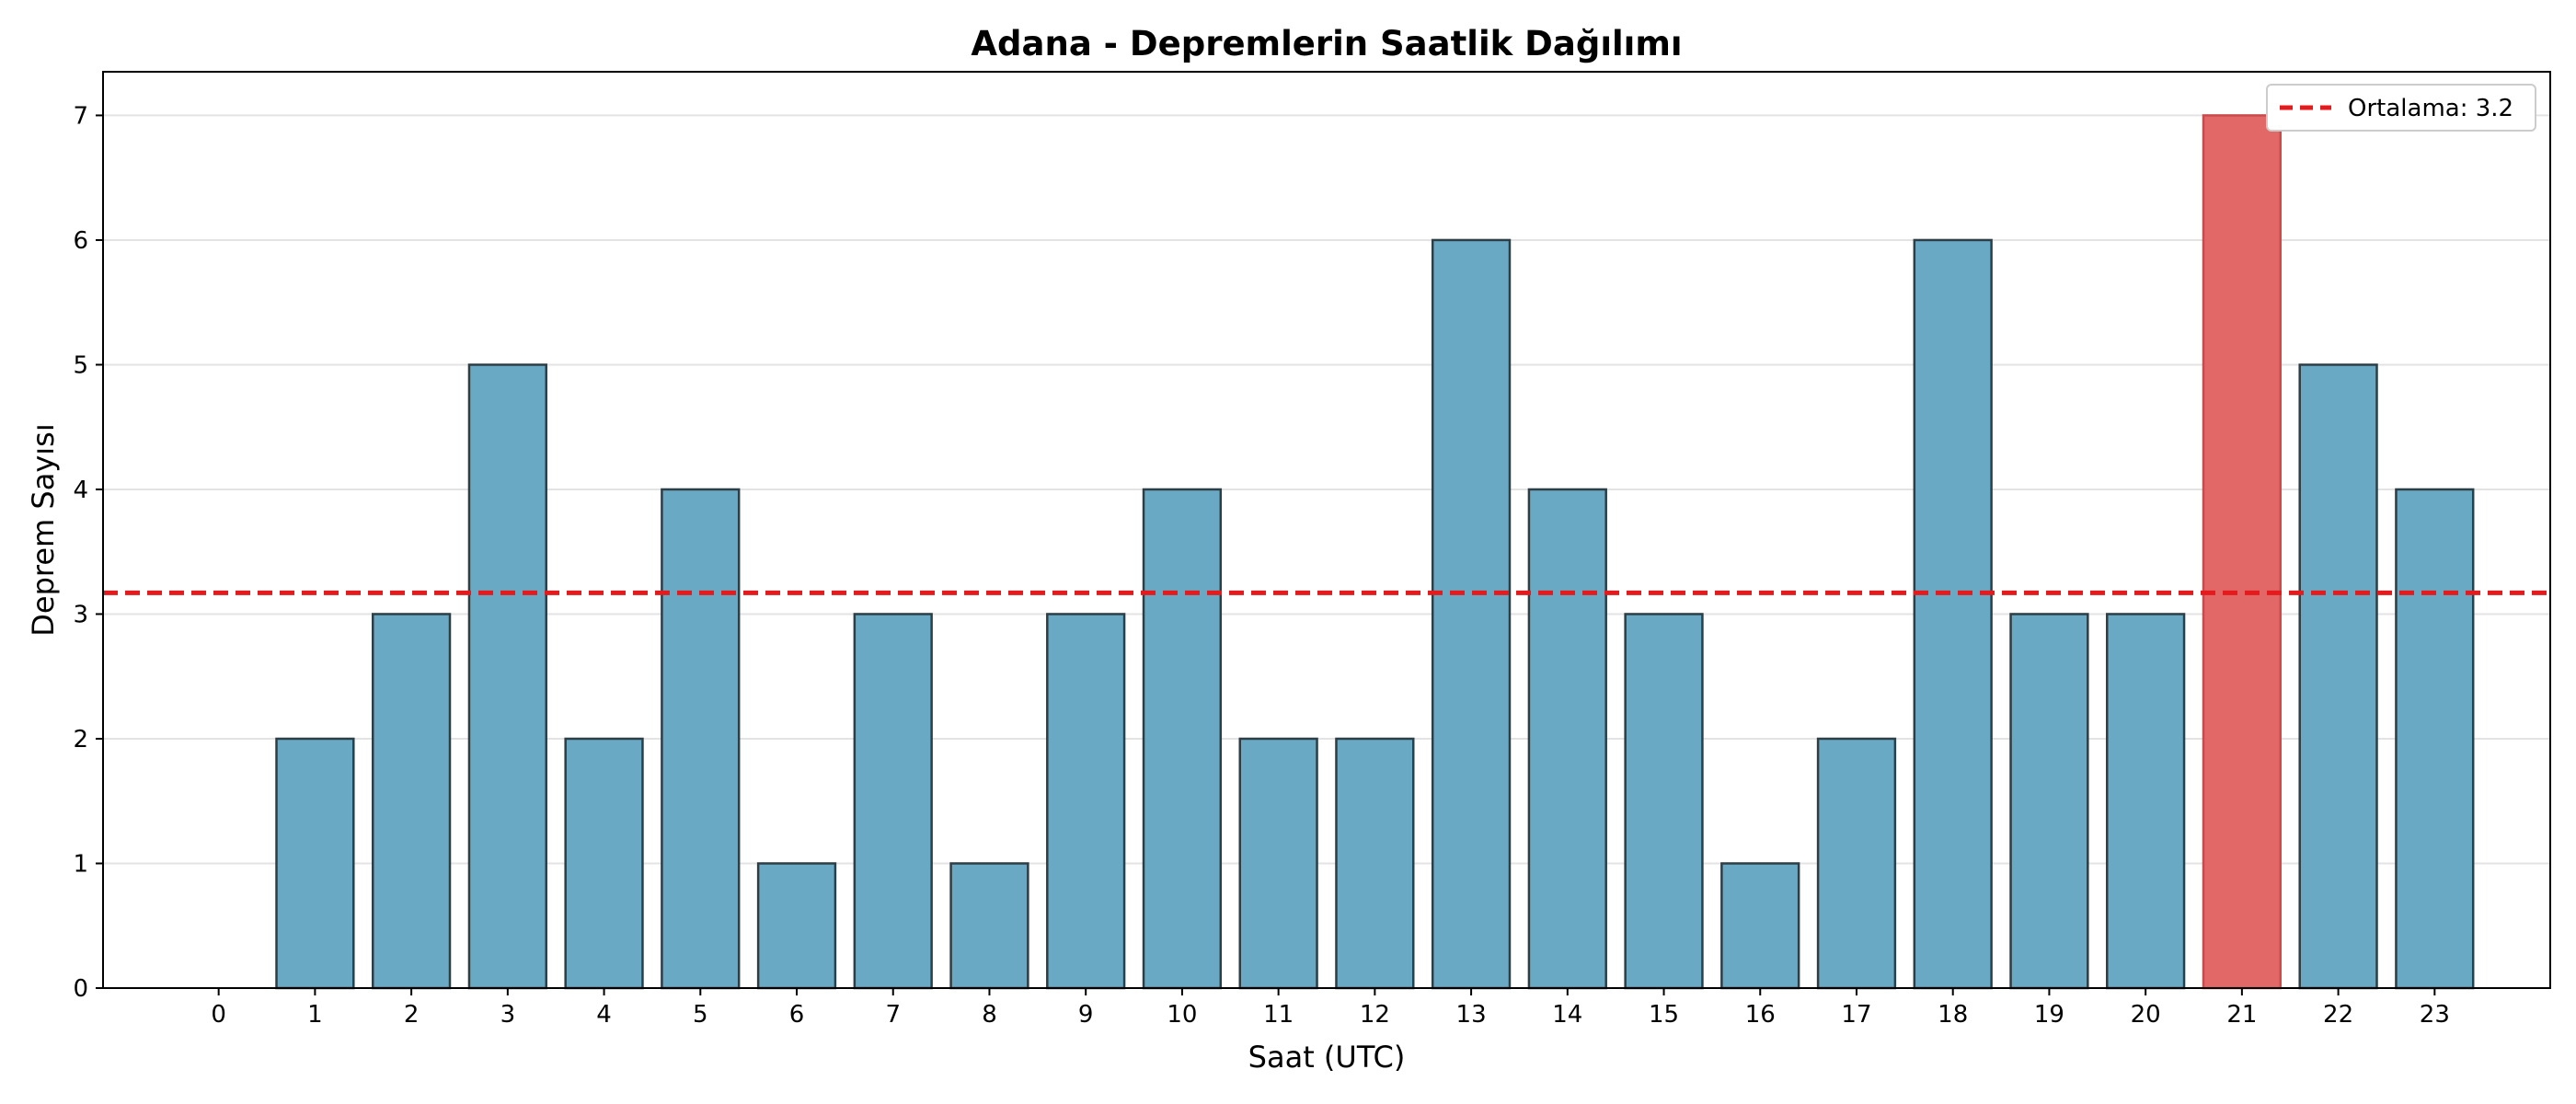 Image resolution: width=2576 pixels, height=1104 pixels. What do you see at coordinates (80, 614) in the screenshot?
I see `y-tick-label: 3` at bounding box center [80, 614].